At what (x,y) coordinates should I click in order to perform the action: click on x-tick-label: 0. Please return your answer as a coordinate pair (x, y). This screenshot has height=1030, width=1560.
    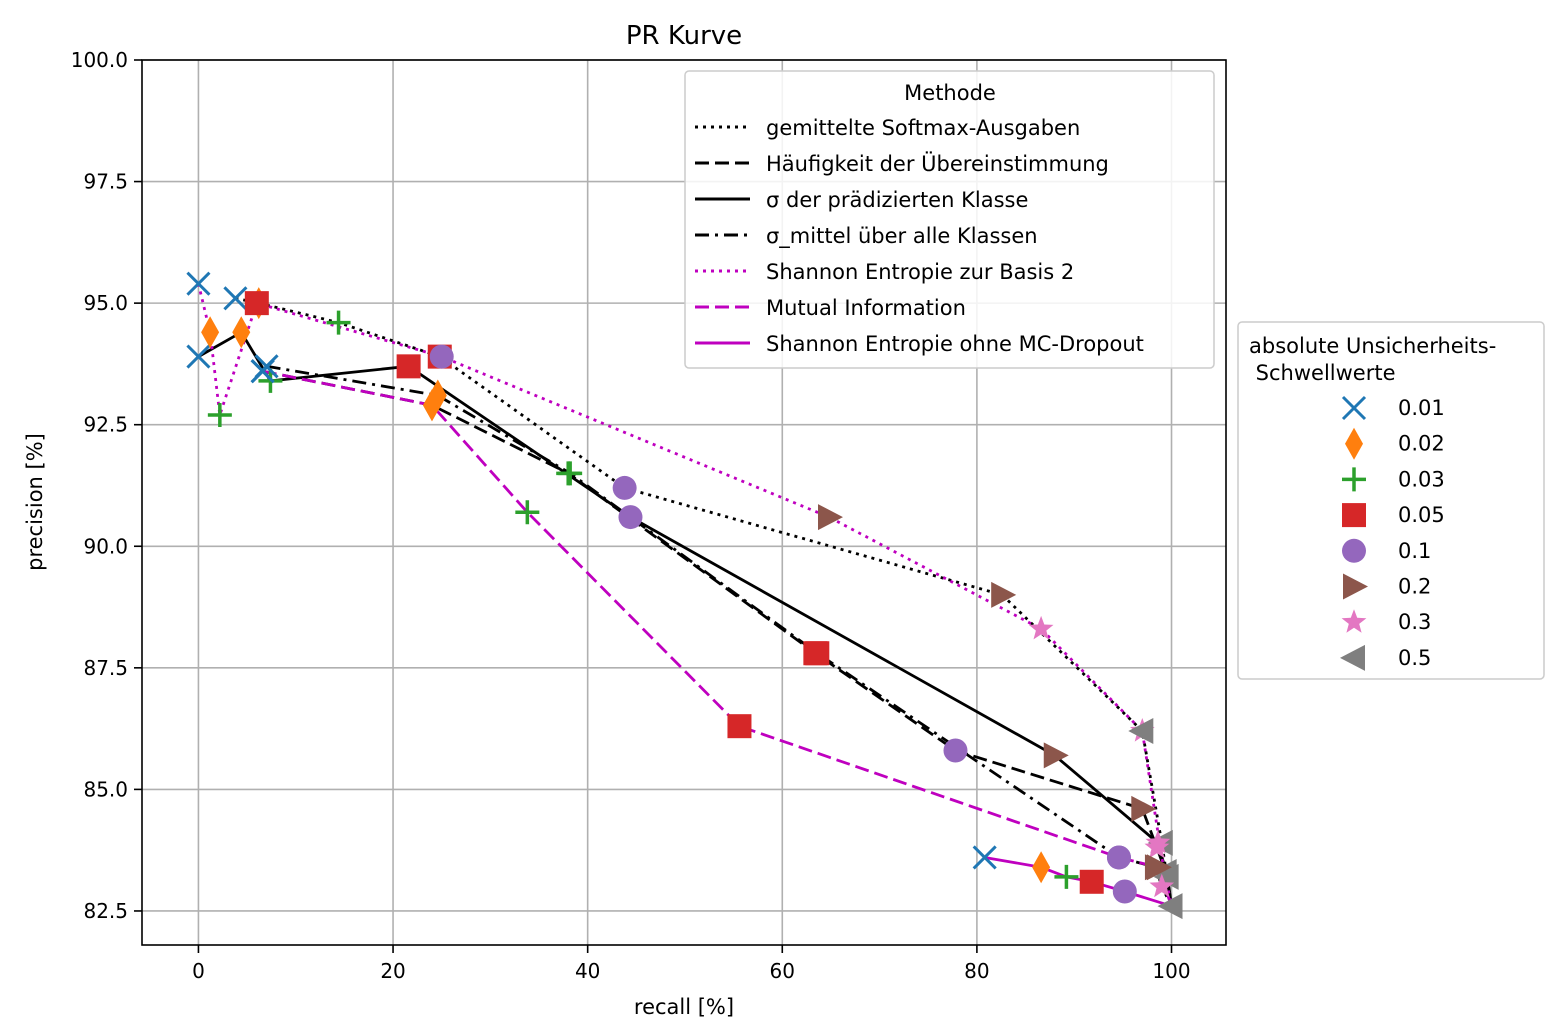
    Looking at the image, I should click on (198, 971).